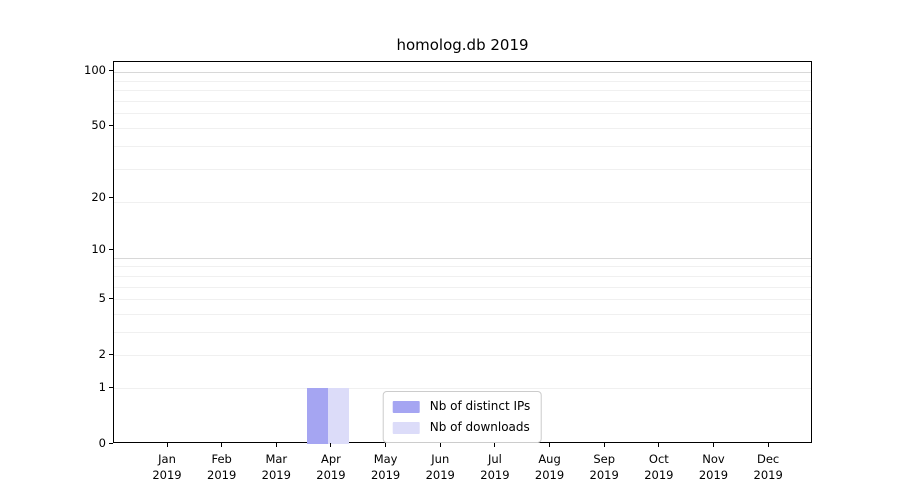 The width and height of the screenshot is (900, 500). I want to click on x-tick-label-feb: Feb 2019, so click(222, 467).